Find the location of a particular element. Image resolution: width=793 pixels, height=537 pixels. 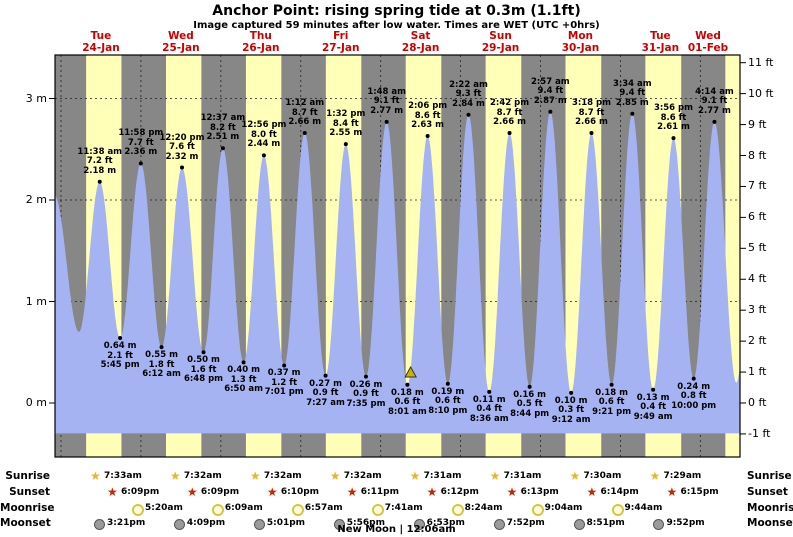

current-tide-marker-icon is located at coordinates (410, 372).